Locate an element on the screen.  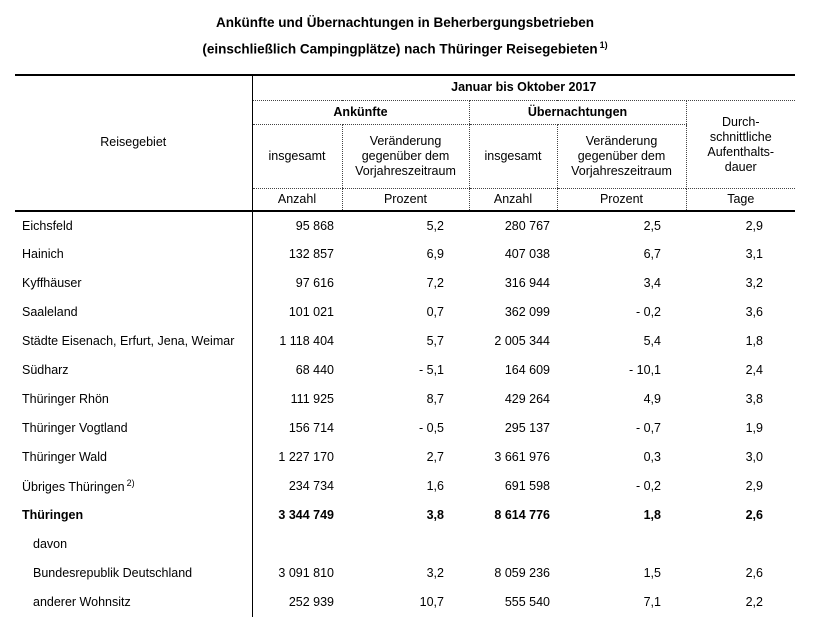
arrivals-change: 1,6 is located at coordinates (435, 486).